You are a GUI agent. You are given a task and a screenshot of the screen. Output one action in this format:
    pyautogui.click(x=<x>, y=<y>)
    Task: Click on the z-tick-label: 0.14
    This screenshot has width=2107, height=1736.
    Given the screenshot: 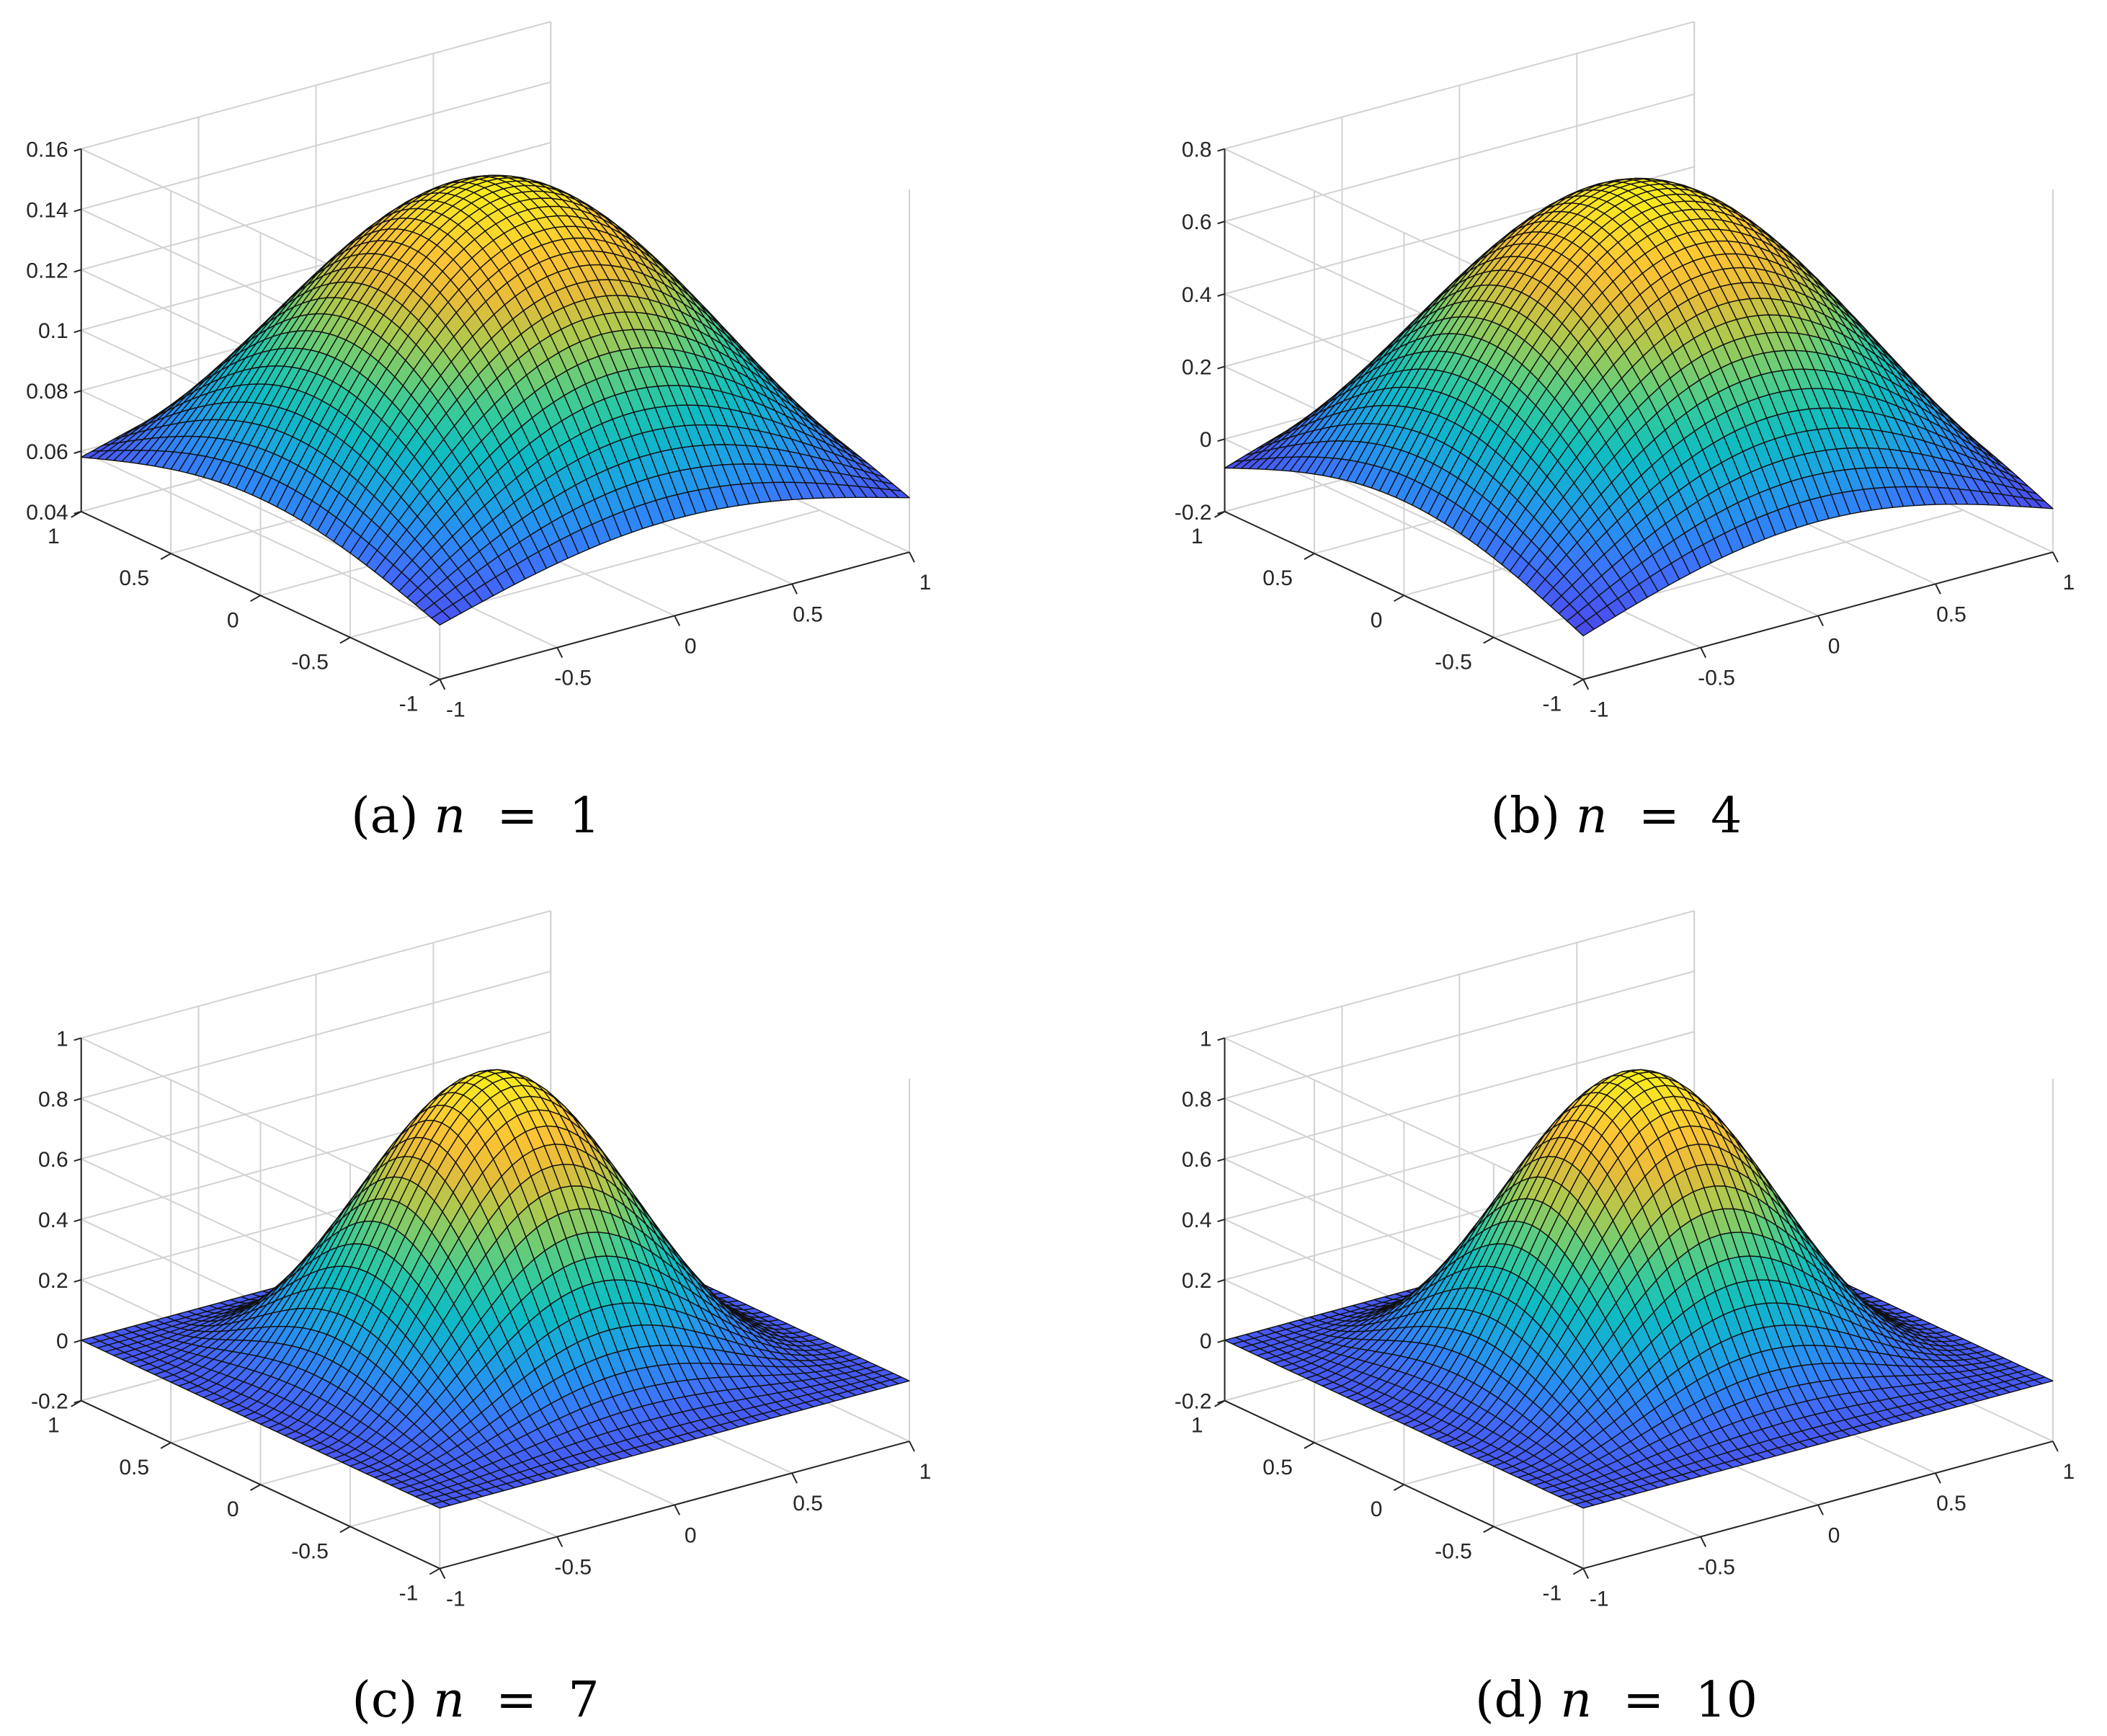 What is the action you would take?
    pyautogui.click(x=47, y=210)
    